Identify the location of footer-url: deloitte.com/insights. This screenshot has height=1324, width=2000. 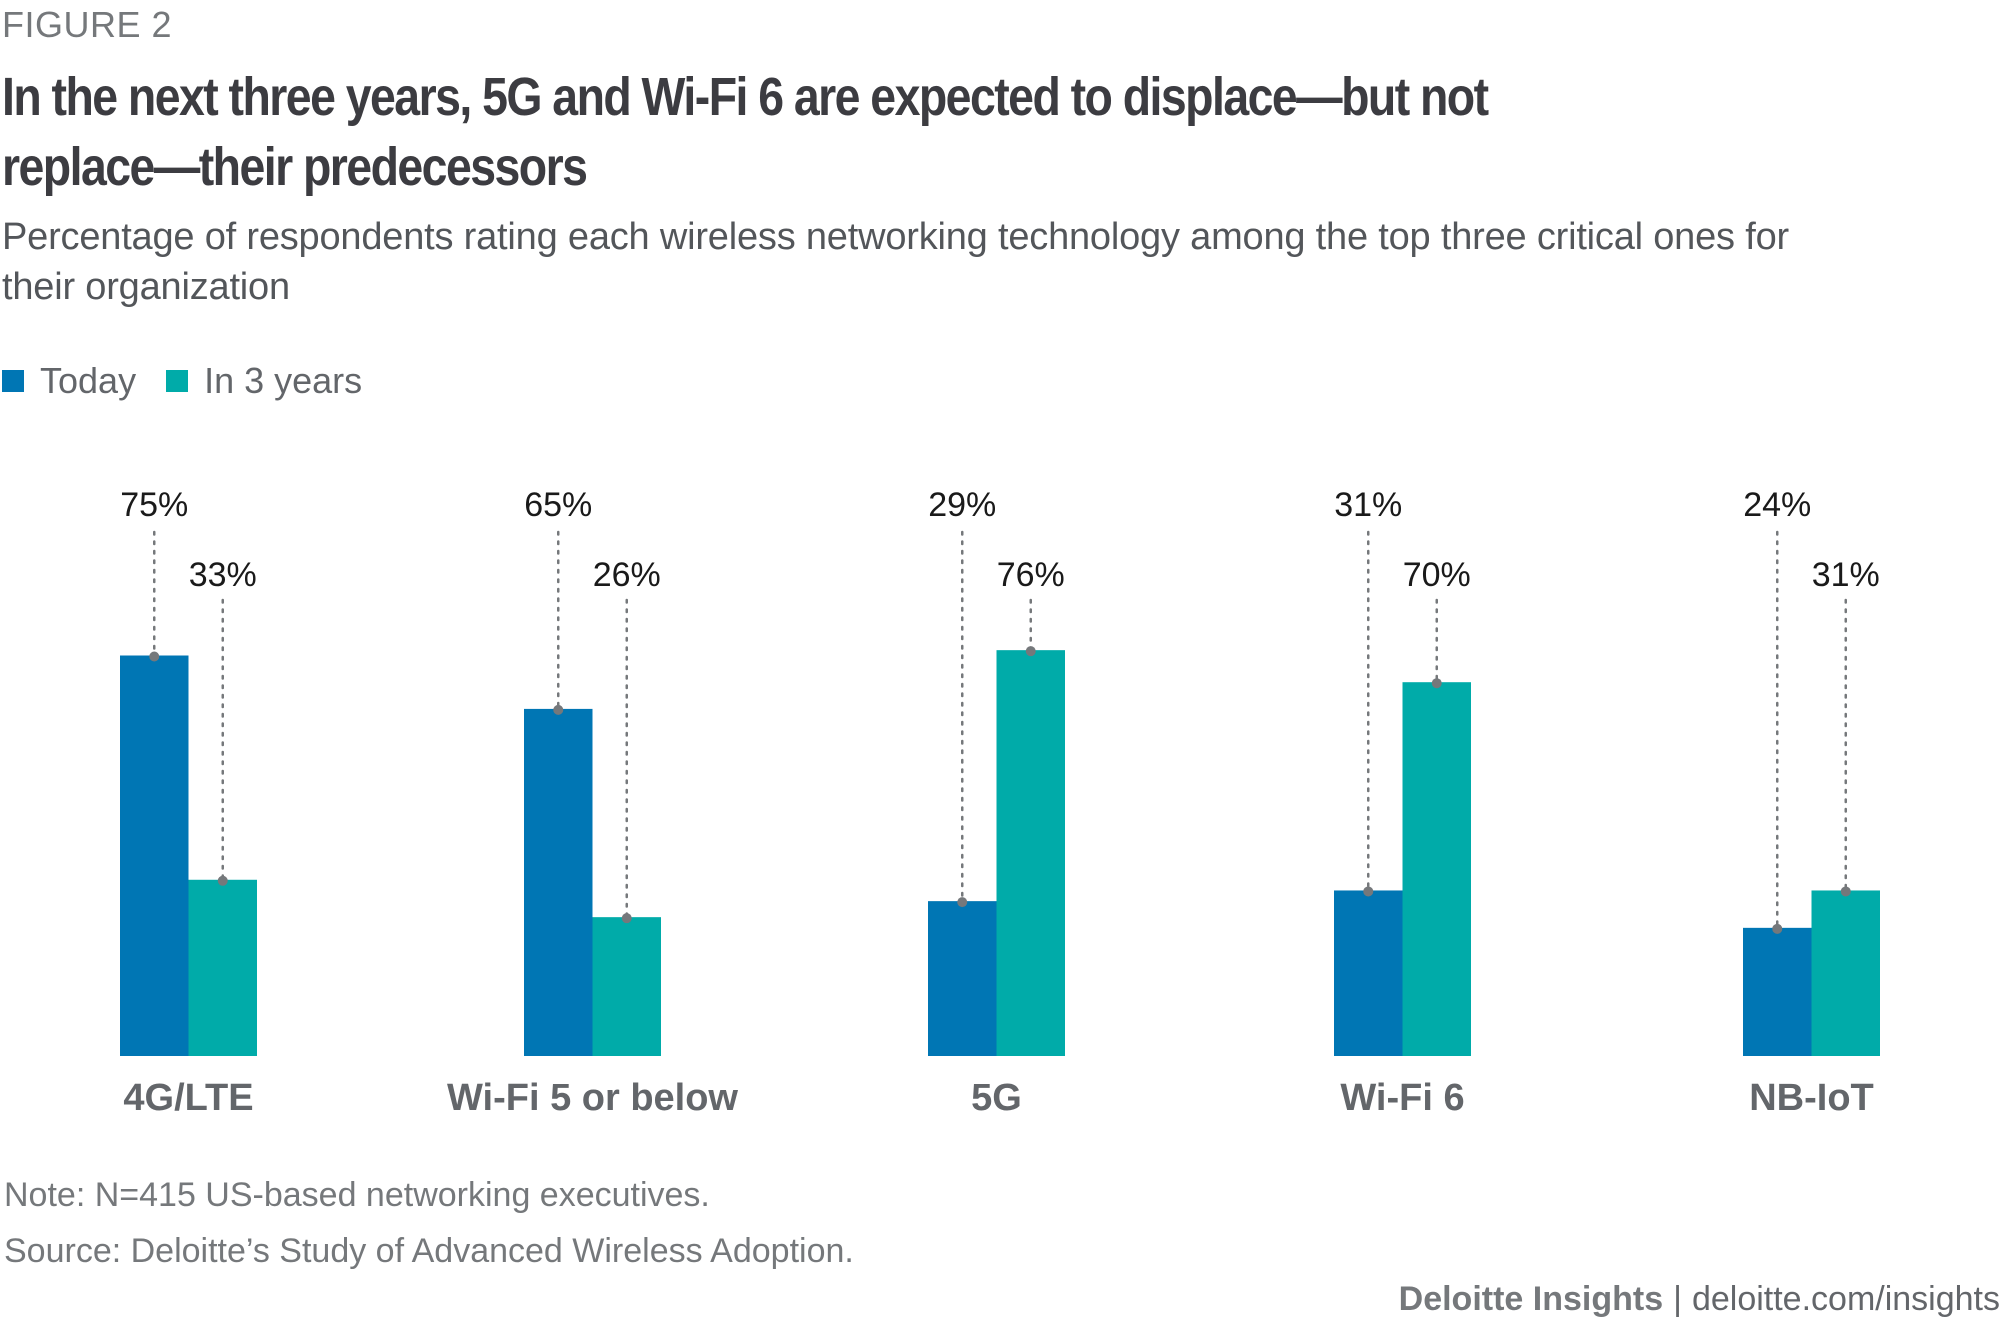
(1845, 1299).